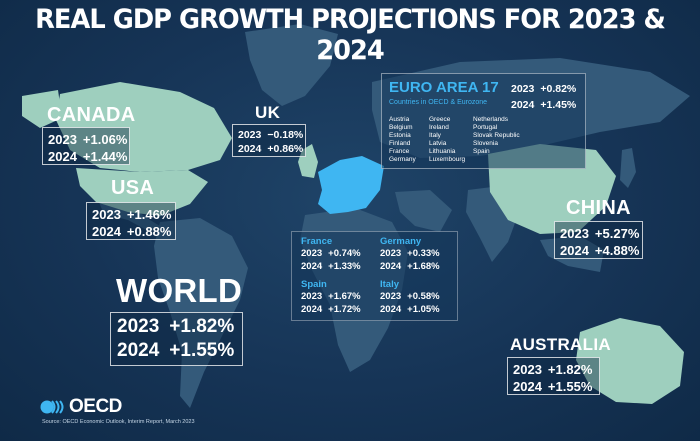  What do you see at coordinates (438, 102) in the screenshot?
I see `euro-area-subtitle: Countries in OECD & Eurozone` at bounding box center [438, 102].